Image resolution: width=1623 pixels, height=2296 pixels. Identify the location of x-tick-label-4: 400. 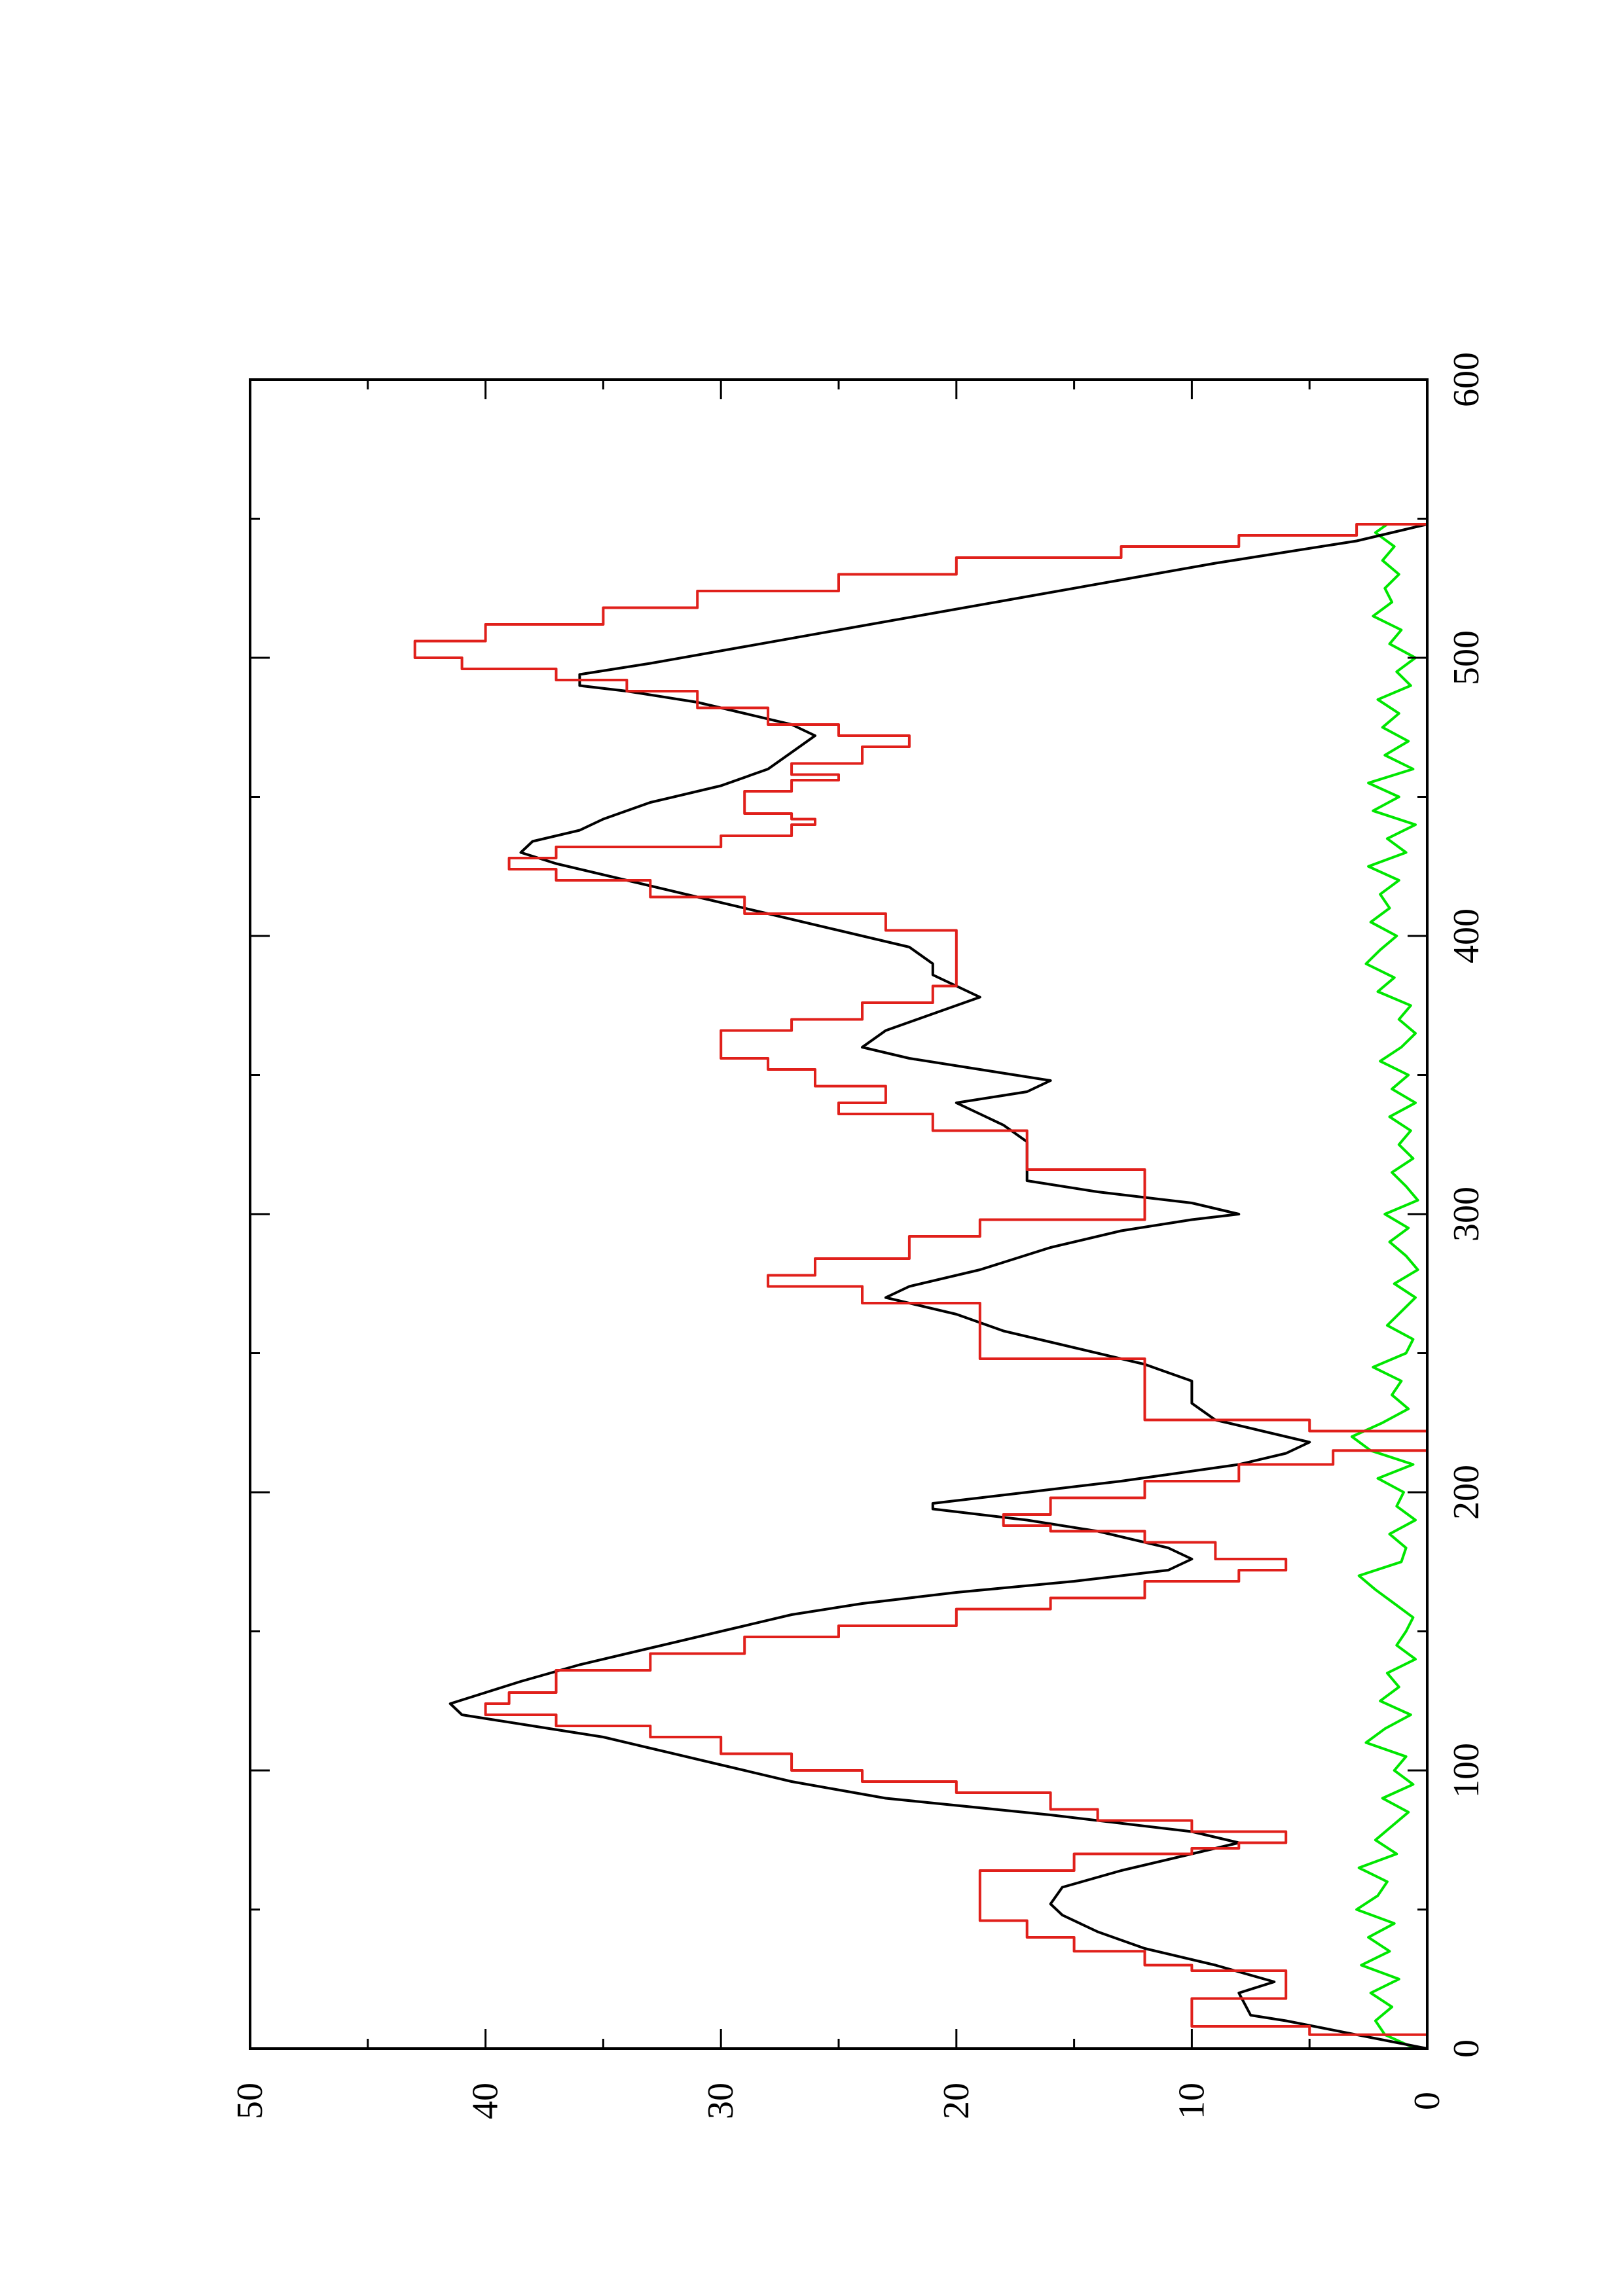
(1466, 935).